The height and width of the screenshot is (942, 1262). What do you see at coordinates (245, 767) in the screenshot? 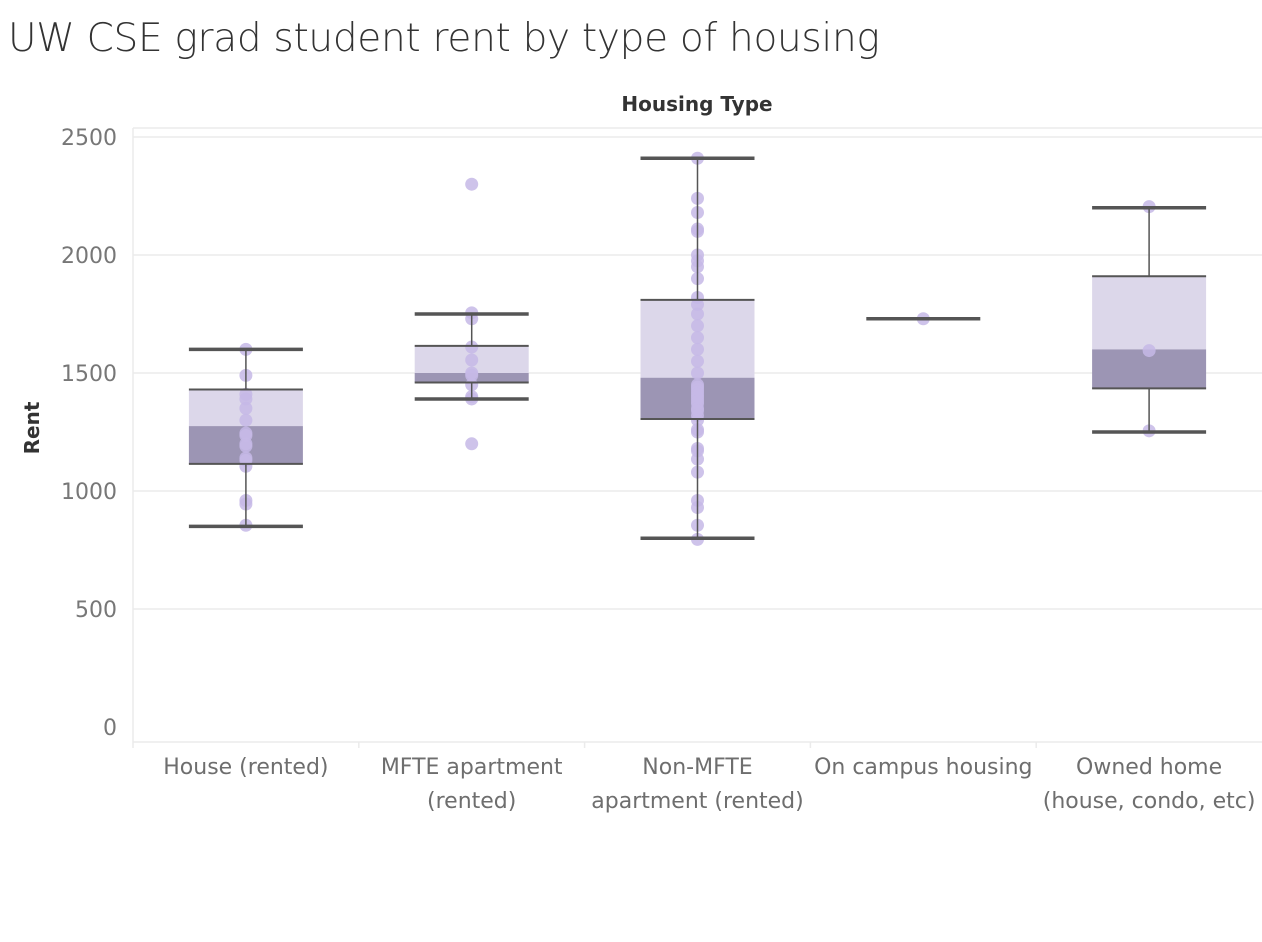
I see `x-category-label: House (rented)` at bounding box center [245, 767].